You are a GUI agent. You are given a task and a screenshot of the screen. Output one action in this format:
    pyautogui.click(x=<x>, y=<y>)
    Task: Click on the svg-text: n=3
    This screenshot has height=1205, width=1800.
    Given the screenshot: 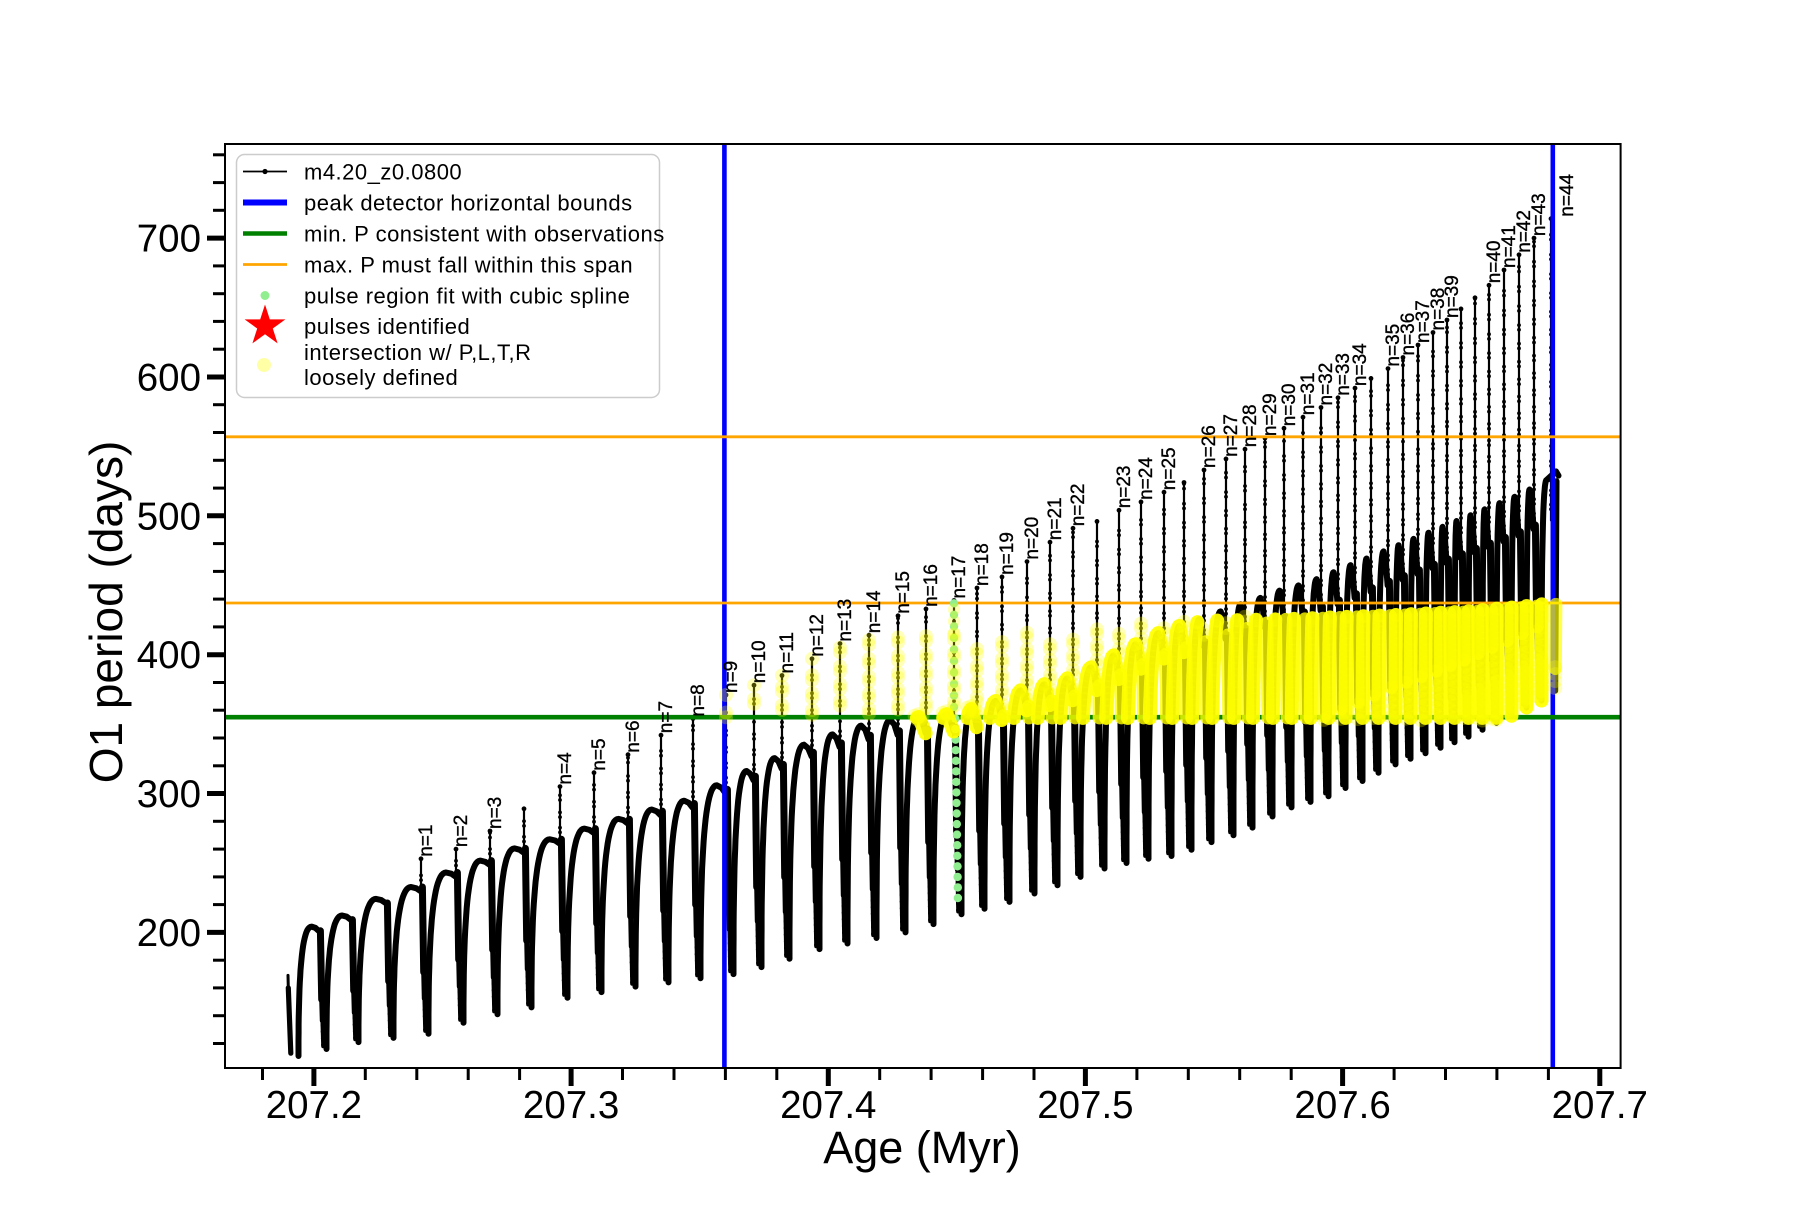 What is the action you would take?
    pyautogui.click(x=495, y=813)
    